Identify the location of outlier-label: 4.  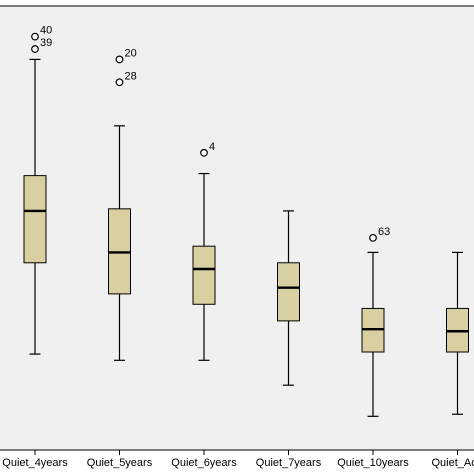
(212, 147).